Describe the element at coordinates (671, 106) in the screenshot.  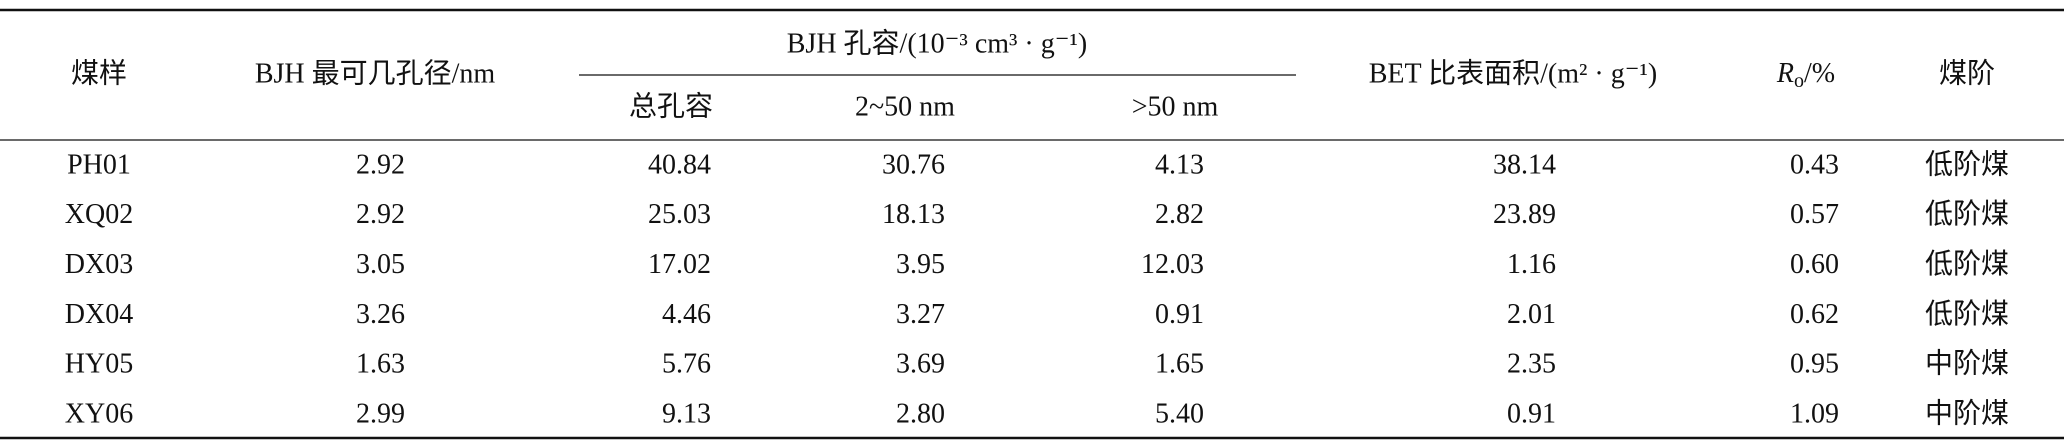
I see `header-cell: 总孔容` at that location.